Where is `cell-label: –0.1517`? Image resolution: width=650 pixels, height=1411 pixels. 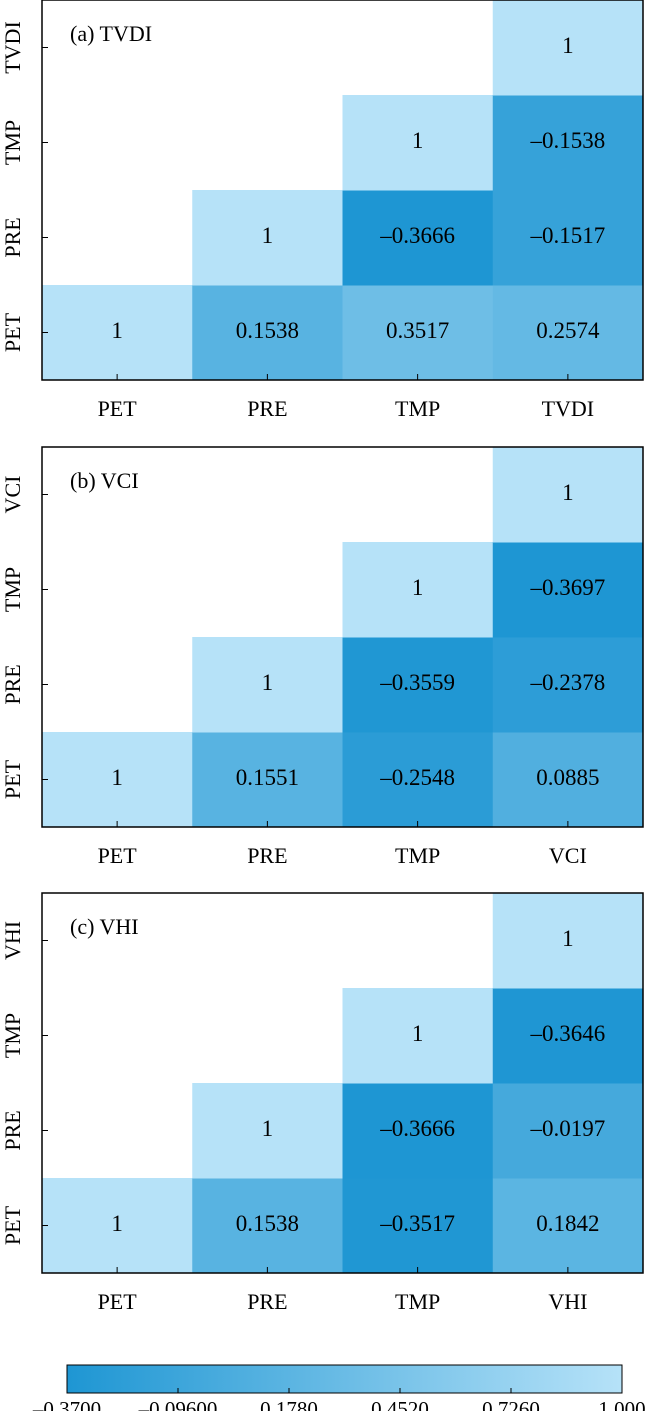 cell-label: –0.1517 is located at coordinates (568, 235).